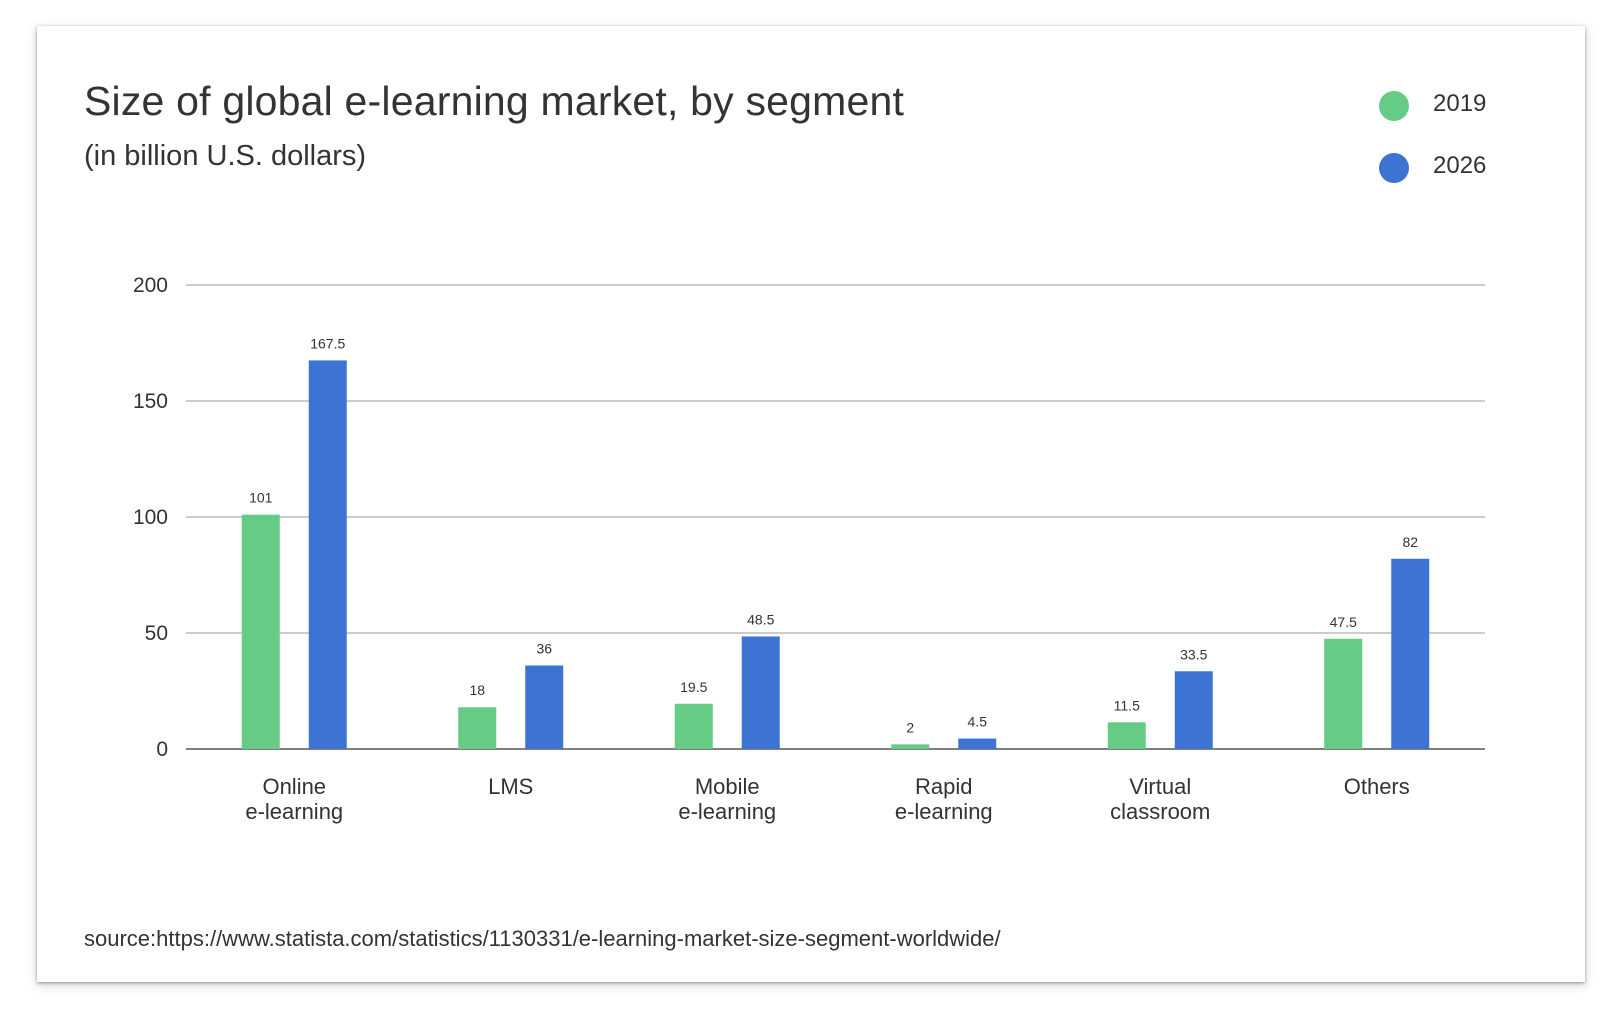 Image resolution: width=1619 pixels, height=1013 pixels. Describe the element at coordinates (727, 786) in the screenshot. I see `category-label-line: Mobile` at that location.